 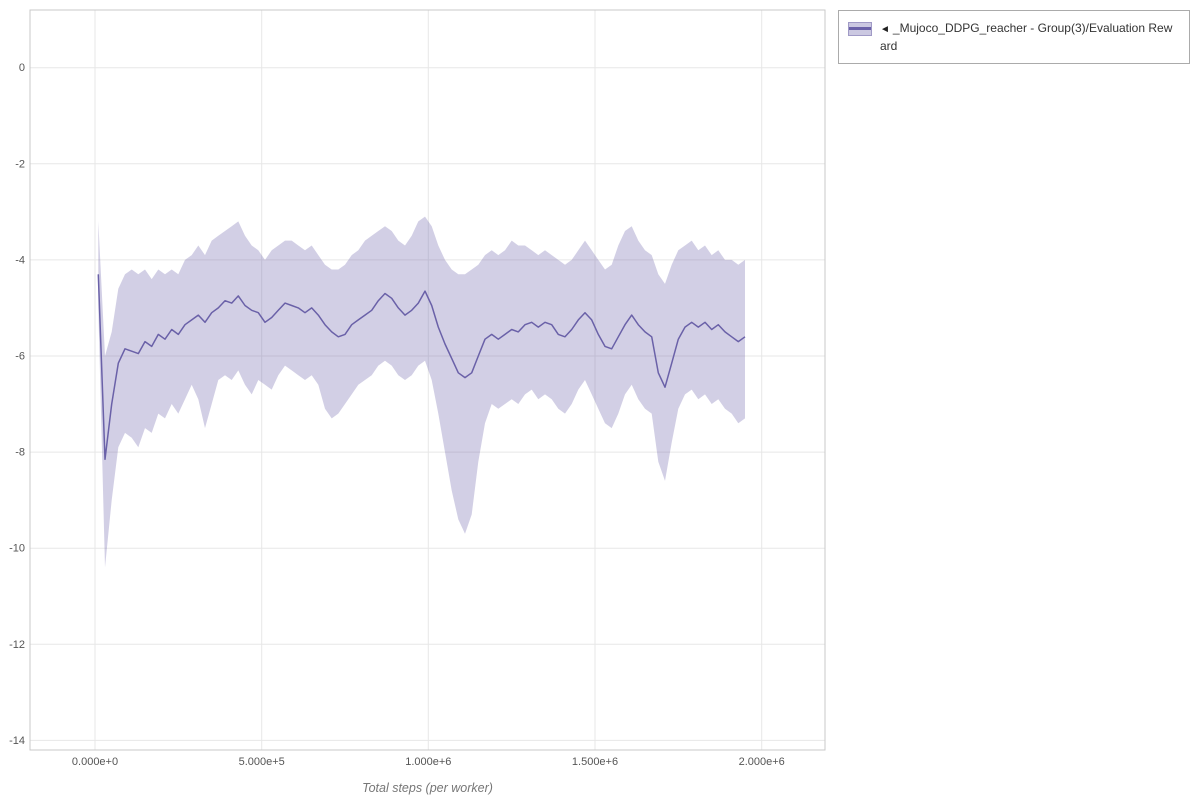 I want to click on x-axis-label: Total steps (per worker), so click(x=427, y=788).